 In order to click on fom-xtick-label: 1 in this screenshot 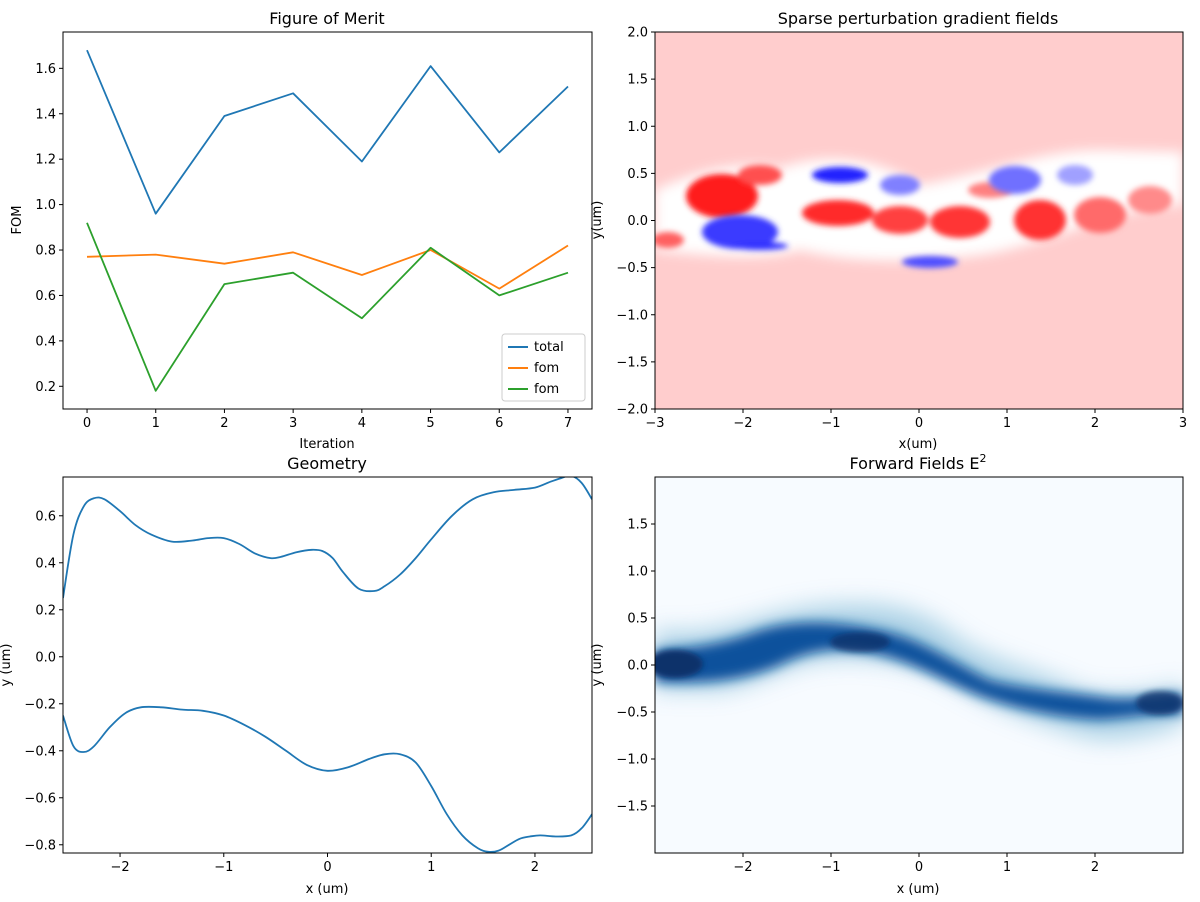, I will do `click(156, 423)`.